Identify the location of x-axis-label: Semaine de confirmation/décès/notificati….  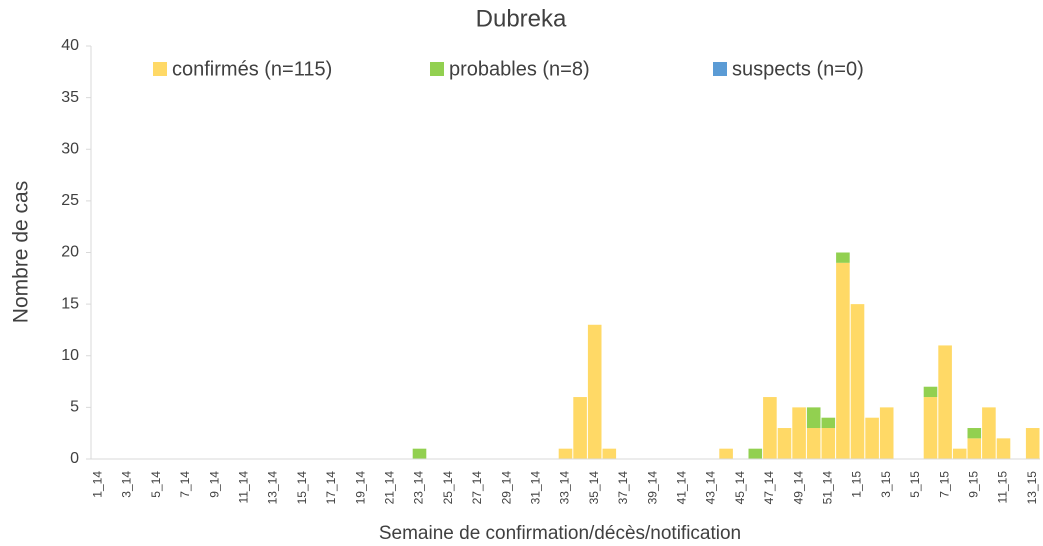
(560, 533).